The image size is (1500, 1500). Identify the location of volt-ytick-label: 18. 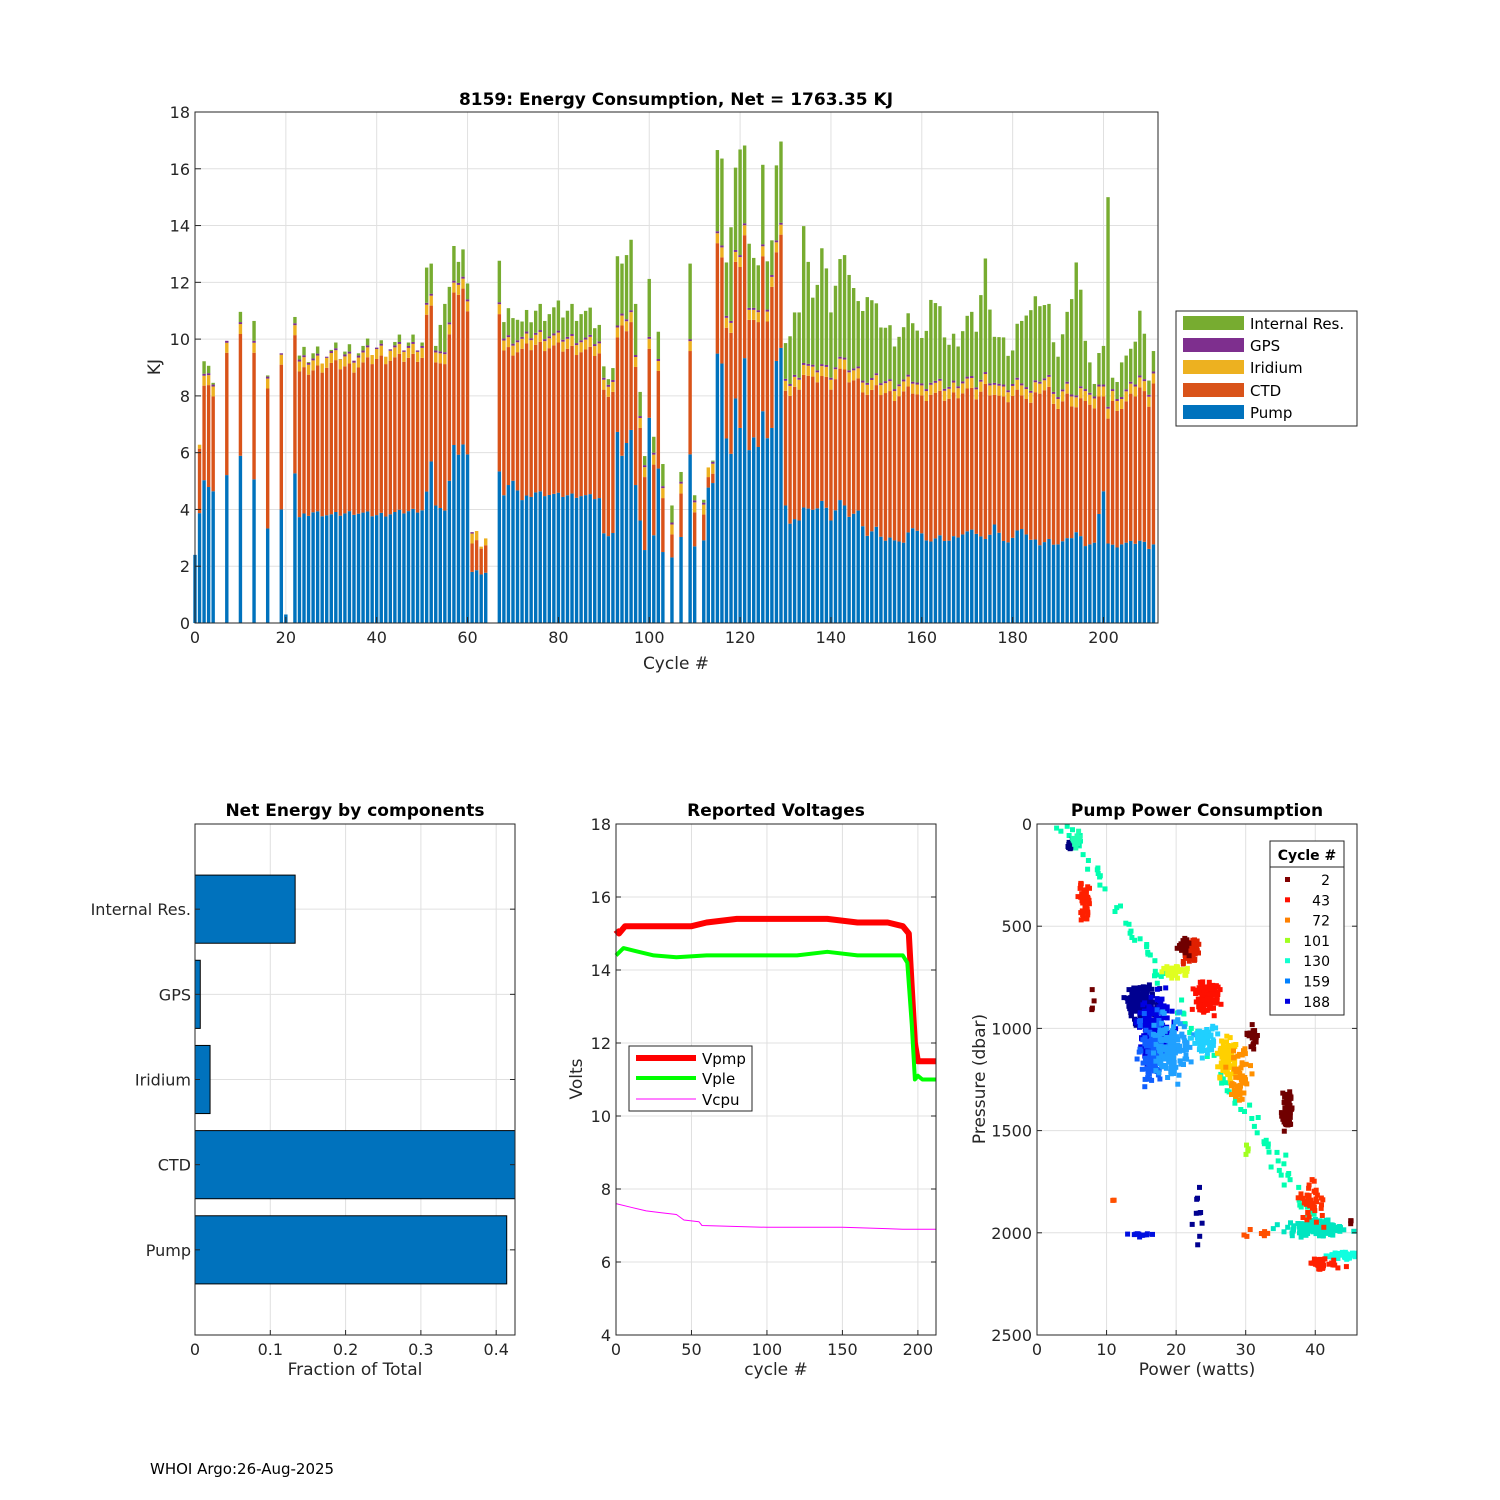
(601, 824).